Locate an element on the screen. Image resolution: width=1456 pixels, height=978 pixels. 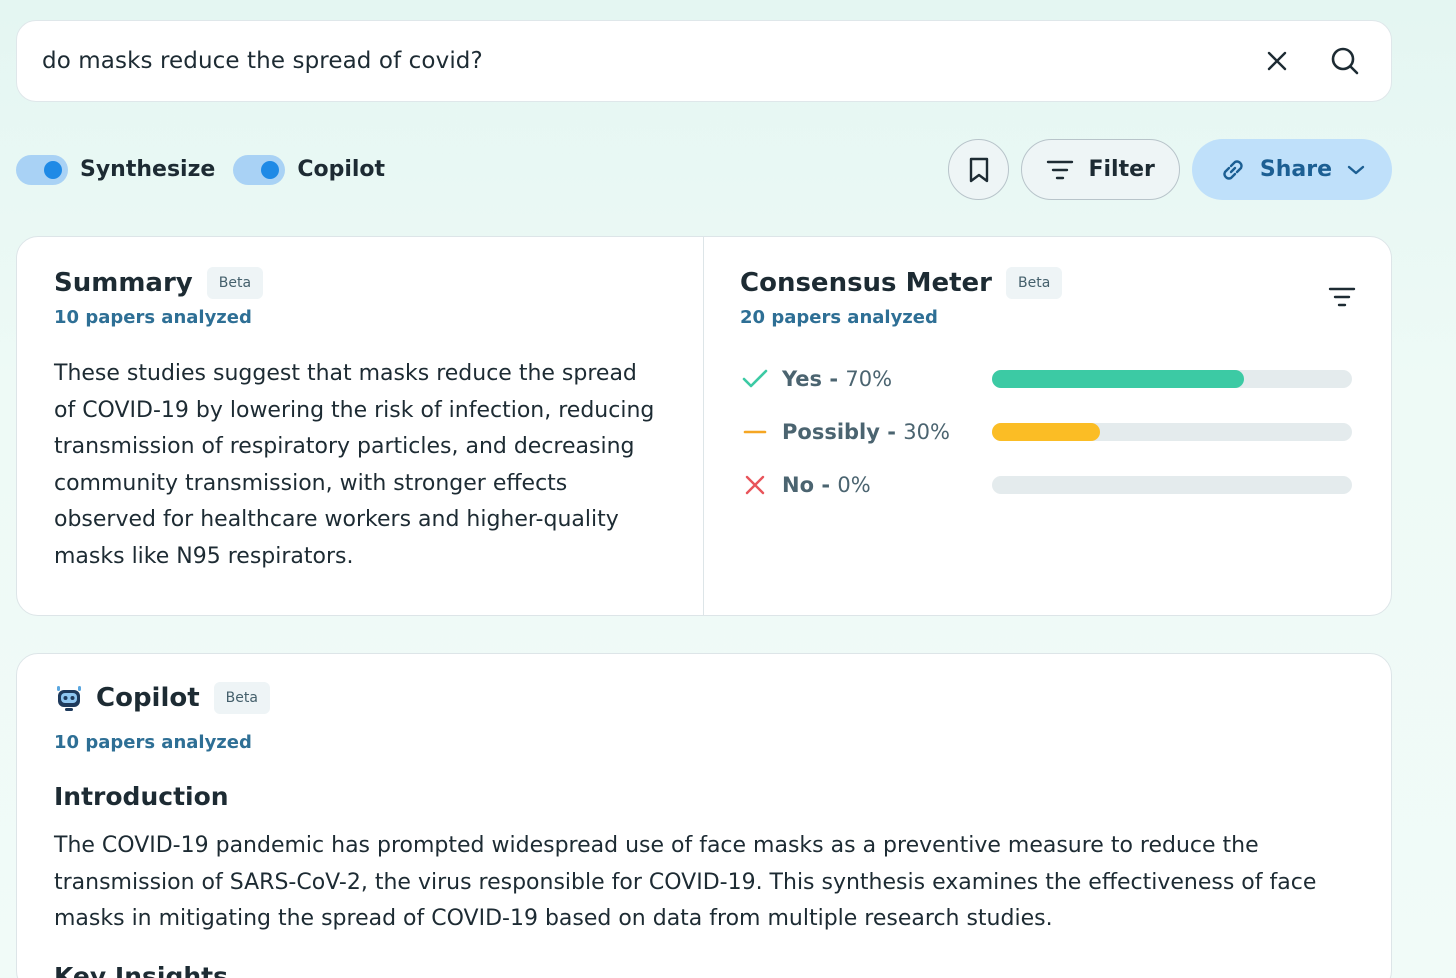
search-icon is located at coordinates (1345, 61).